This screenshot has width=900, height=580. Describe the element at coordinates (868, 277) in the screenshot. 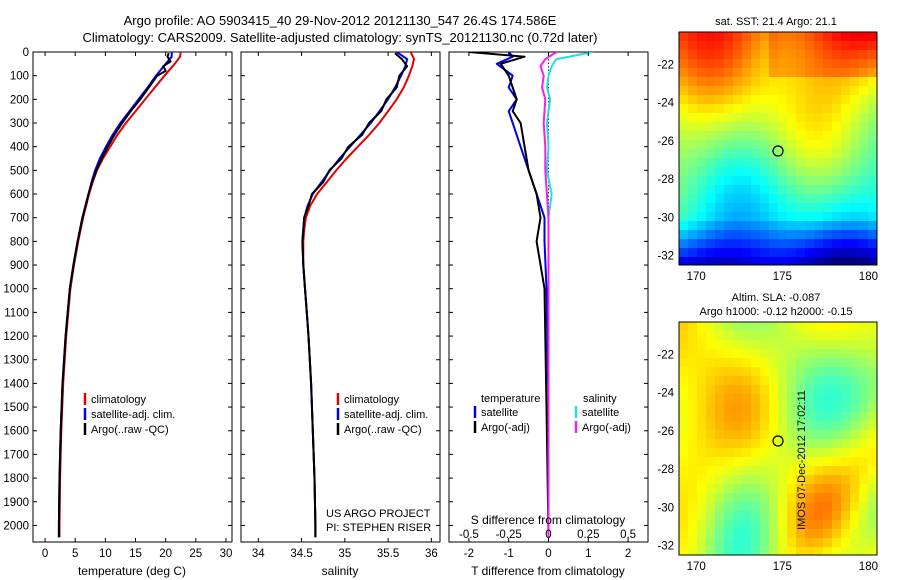

I see `lon-tick-label: 180` at that location.